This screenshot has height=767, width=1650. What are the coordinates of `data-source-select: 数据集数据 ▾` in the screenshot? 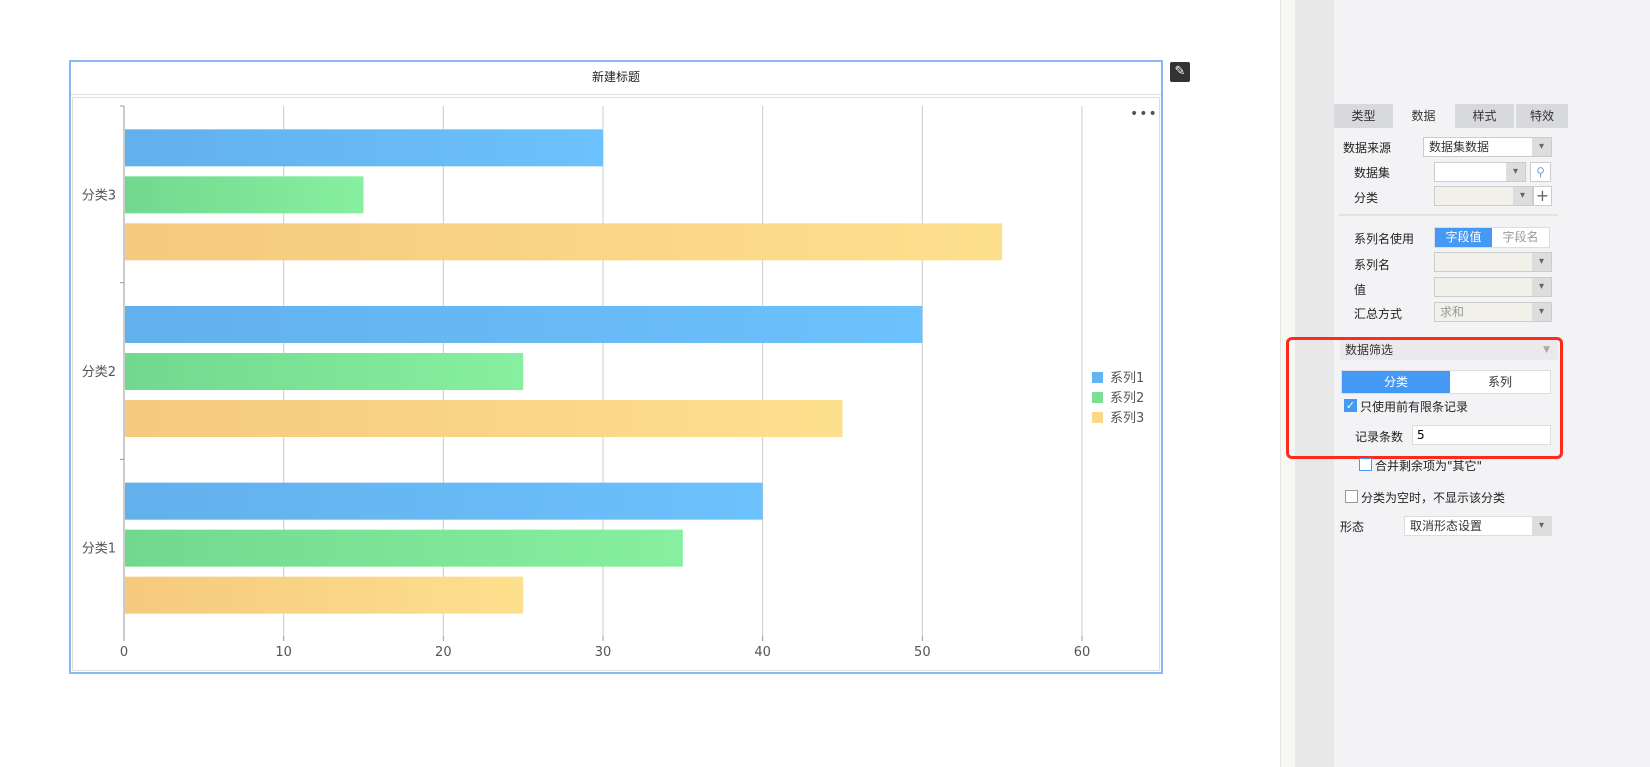 It's located at (1487, 147).